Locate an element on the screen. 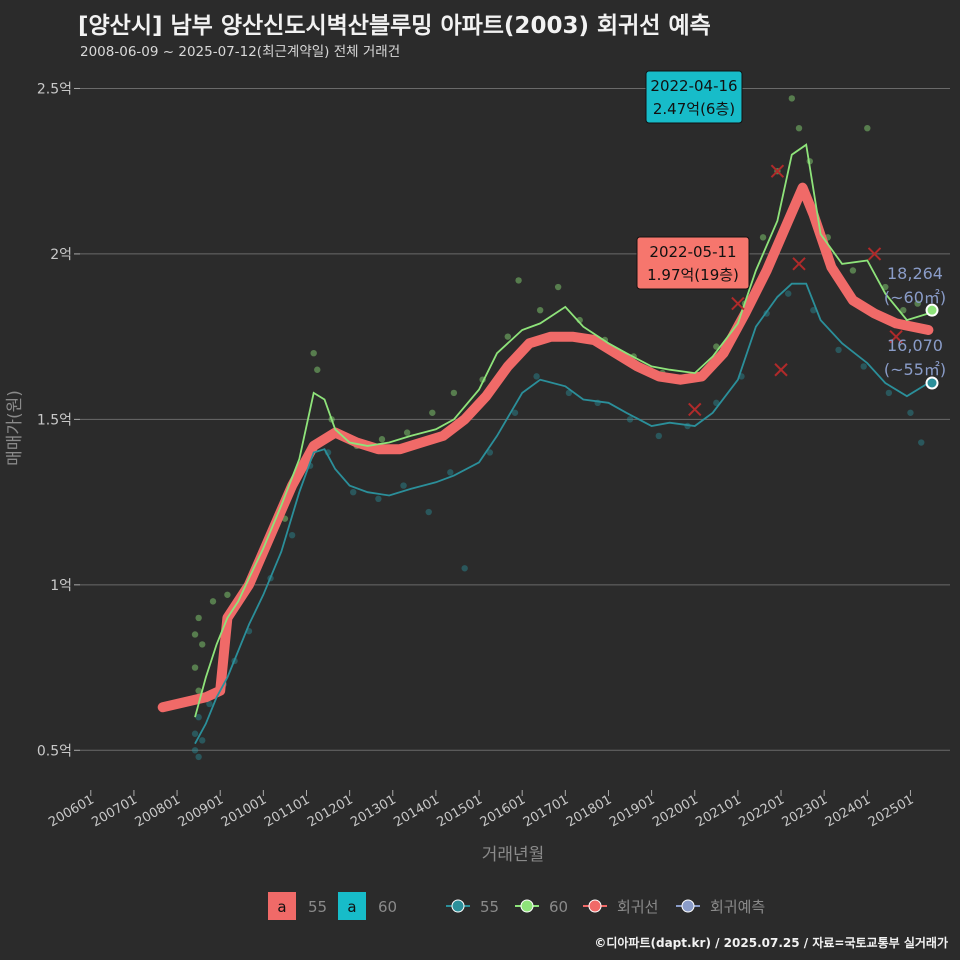  end-label-price: 16,070 is located at coordinates (915, 345).